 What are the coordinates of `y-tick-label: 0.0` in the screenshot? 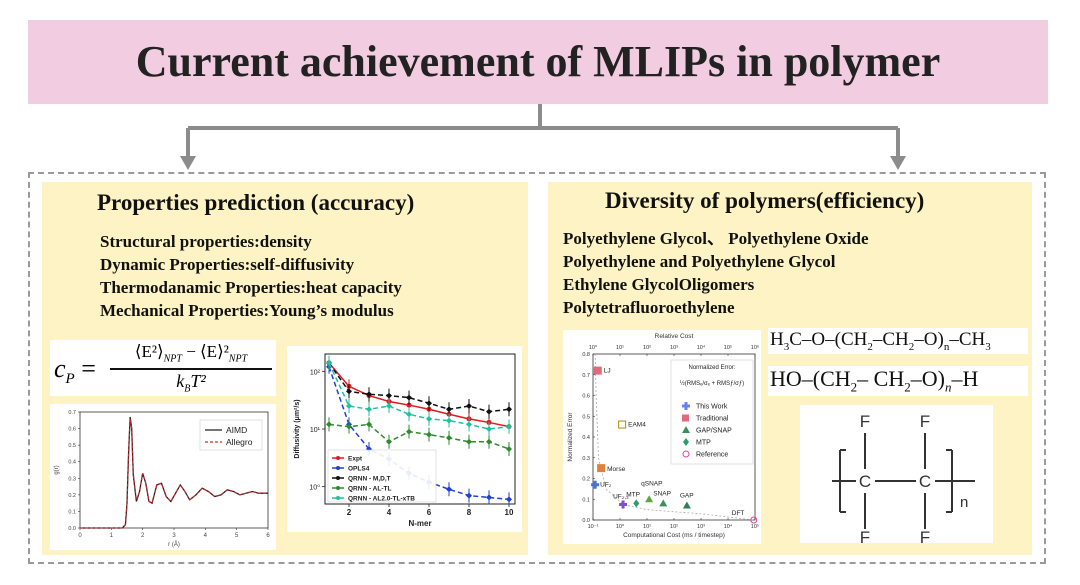 It's located at (72, 529).